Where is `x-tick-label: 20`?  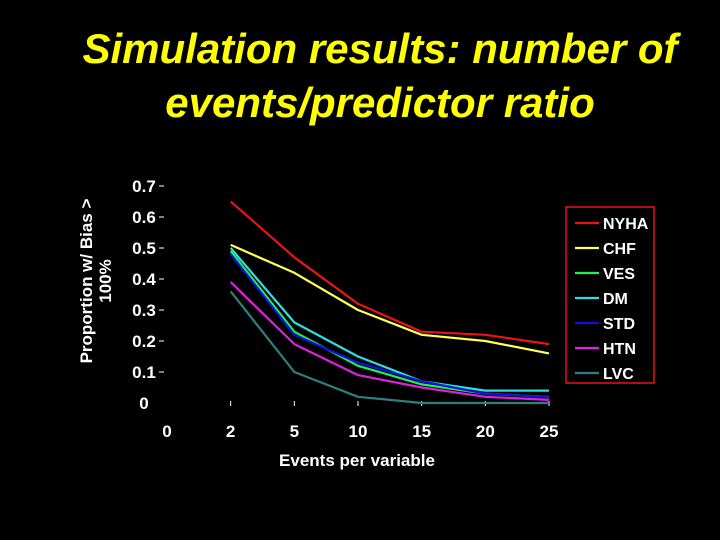
x-tick-label: 20 is located at coordinates (485, 431).